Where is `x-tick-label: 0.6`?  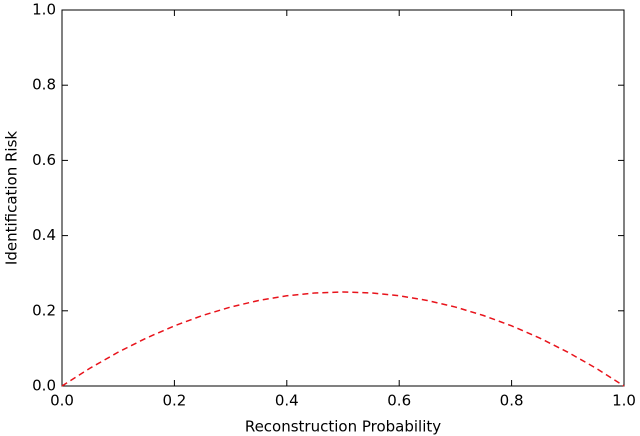 x-tick-label: 0.6 is located at coordinates (399, 401).